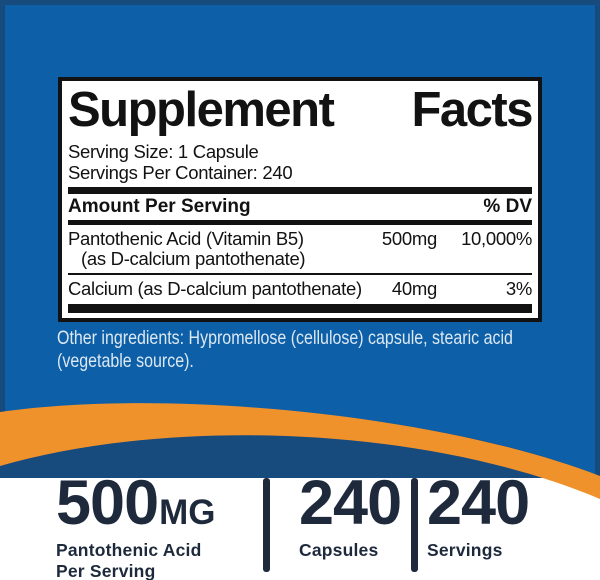 The image size is (600, 580). What do you see at coordinates (300, 308) in the screenshot?
I see `divider-thick-bottom` at bounding box center [300, 308].